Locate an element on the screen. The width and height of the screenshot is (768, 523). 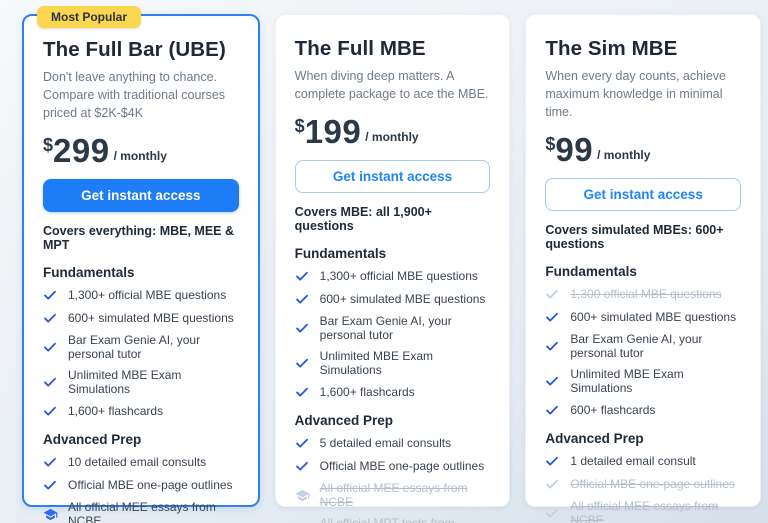
feature-item: 600+ flashcards is located at coordinates (643, 410).